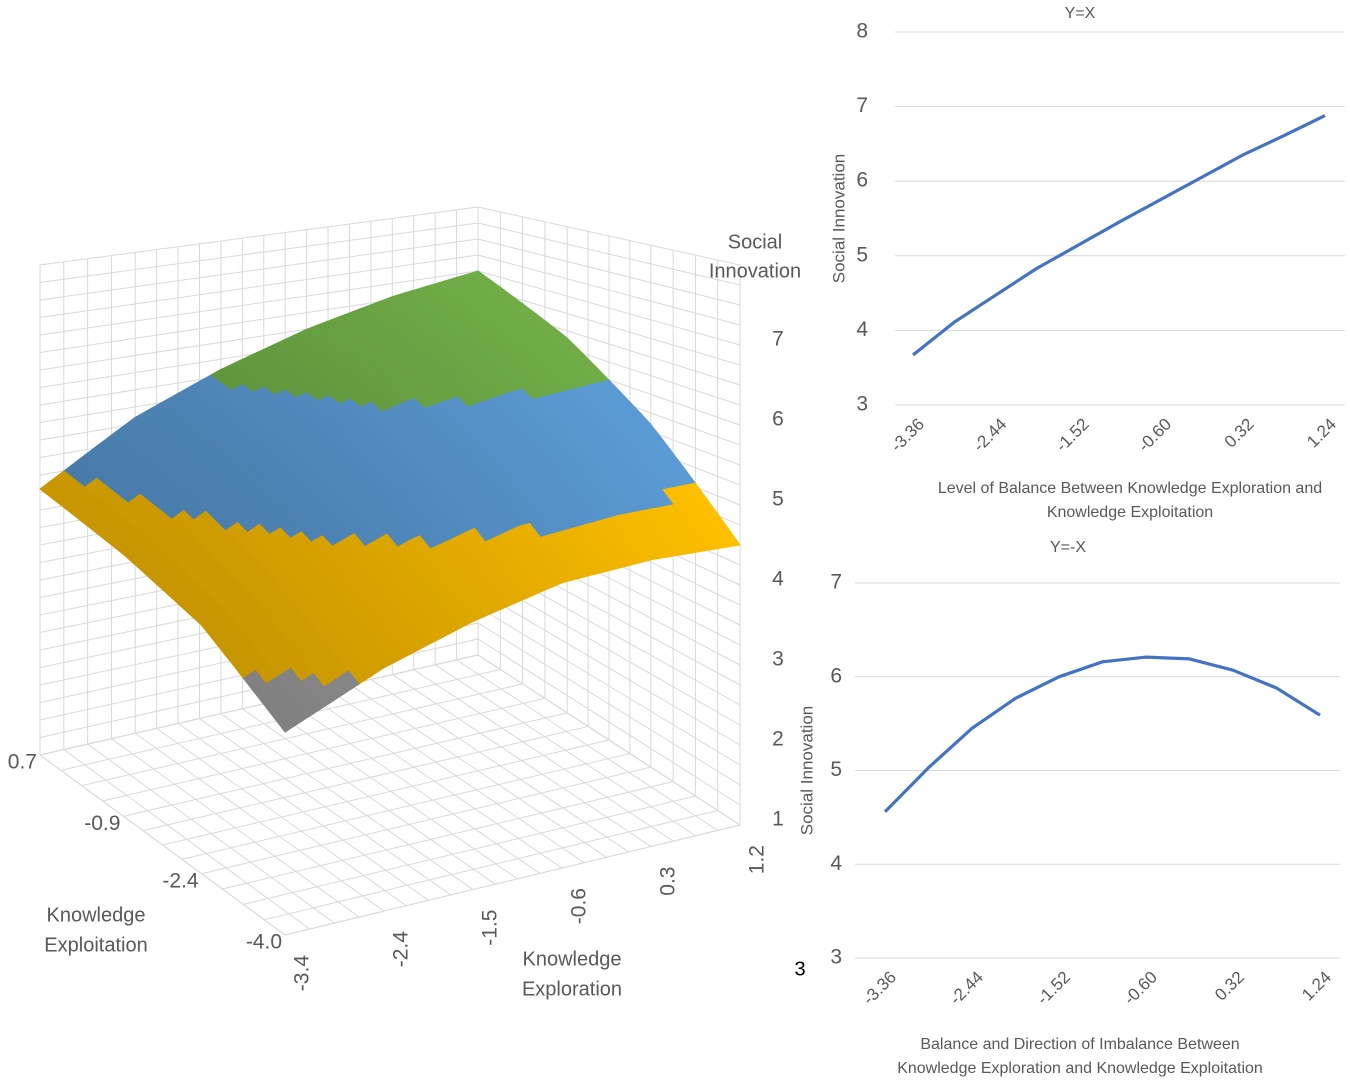  I want to click on chart-title: Y=-X, so click(1068, 547).